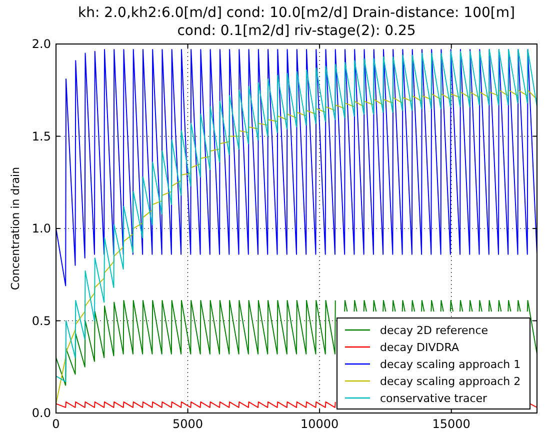 Image resolution: width=547 pixels, height=434 pixels. I want to click on x-tick-label: 5000, so click(188, 424).